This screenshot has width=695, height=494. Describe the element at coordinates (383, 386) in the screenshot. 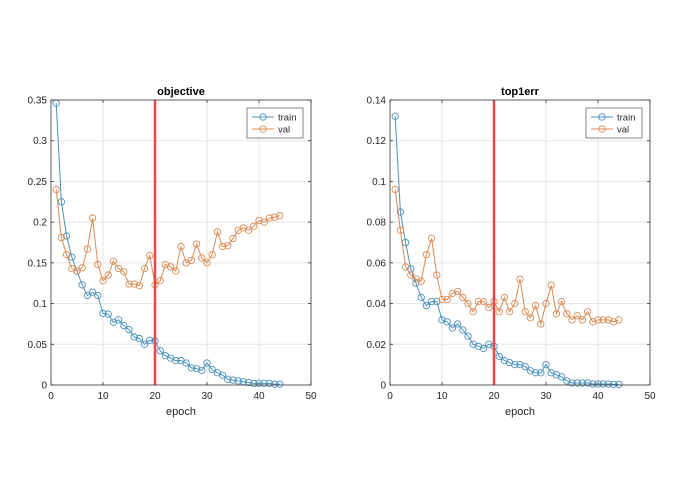

I see `y-tick-label: 0` at that location.